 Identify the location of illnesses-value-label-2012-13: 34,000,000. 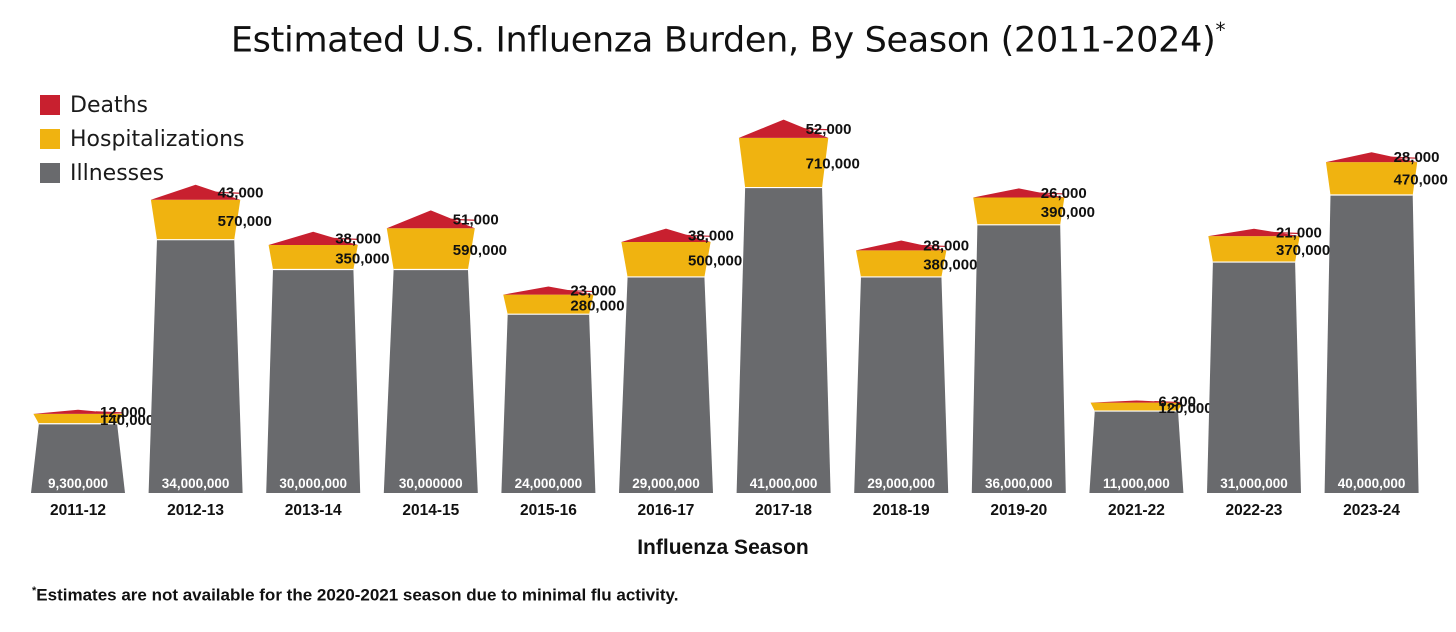
(196, 483).